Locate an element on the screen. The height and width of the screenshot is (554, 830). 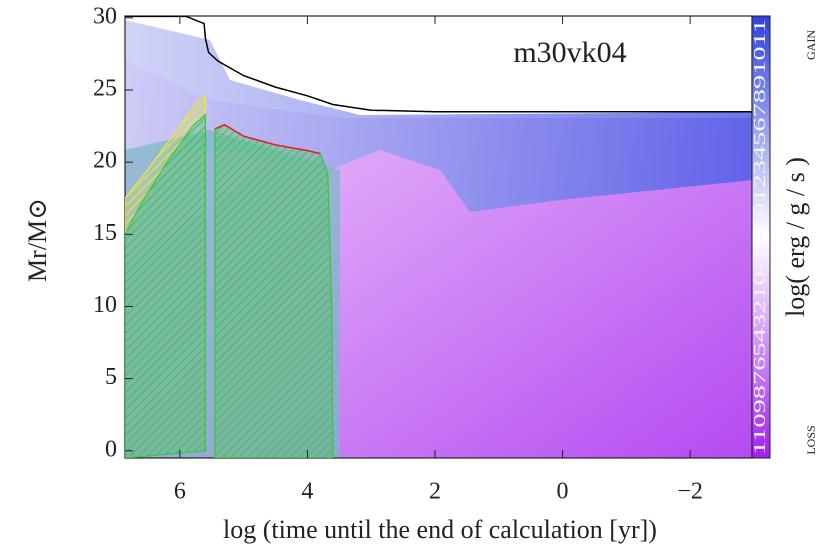
y-tick-label: 10 is located at coordinates (105, 305).